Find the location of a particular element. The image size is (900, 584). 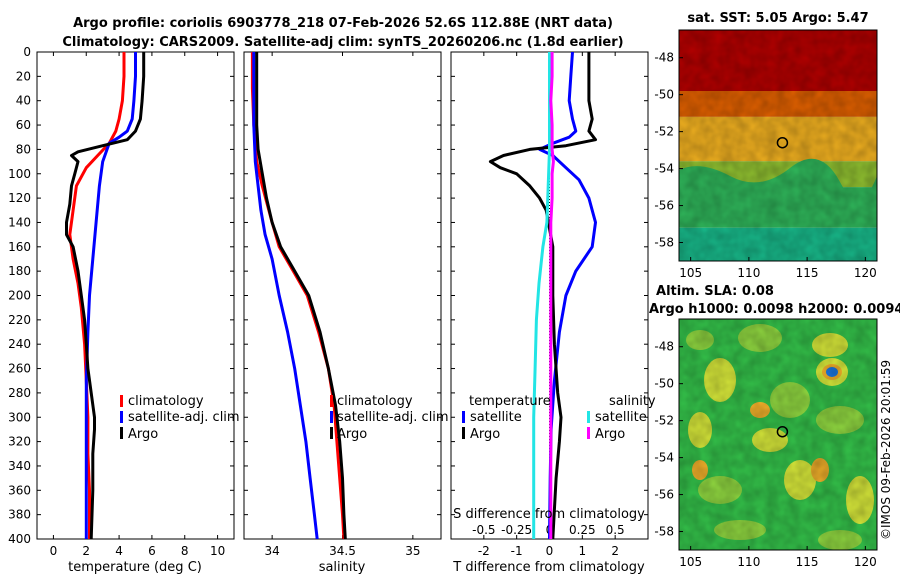

salinity-xlabel: salinity is located at coordinates (342, 567).